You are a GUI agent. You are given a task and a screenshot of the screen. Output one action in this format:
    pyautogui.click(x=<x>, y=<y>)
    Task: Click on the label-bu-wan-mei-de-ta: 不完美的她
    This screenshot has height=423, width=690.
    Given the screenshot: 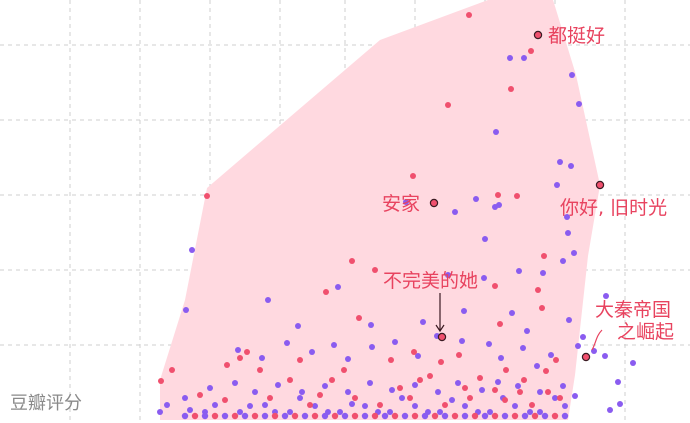 What is the action you would take?
    pyautogui.click(x=430, y=281)
    